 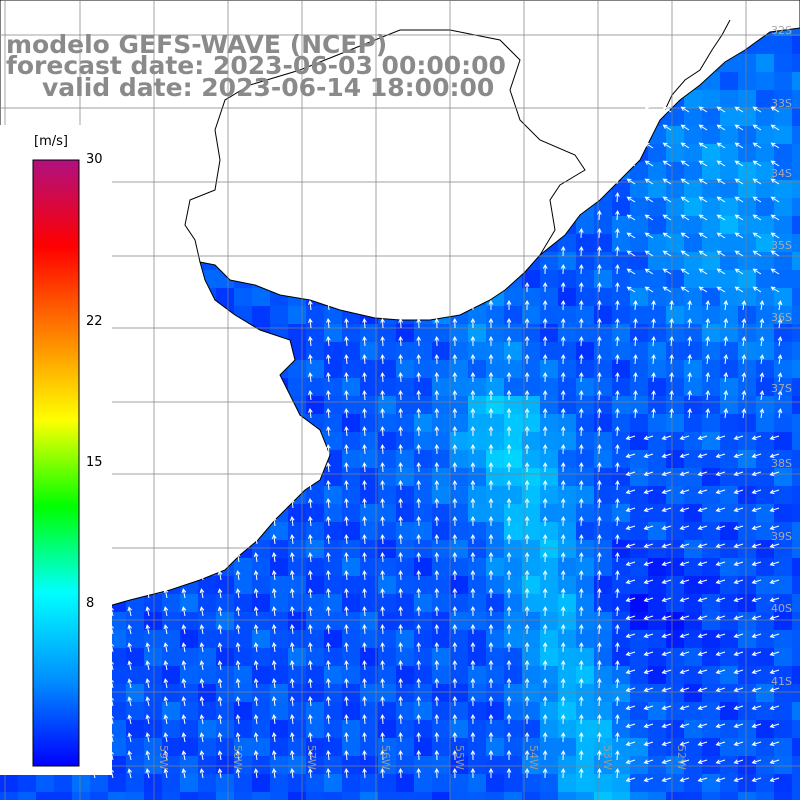 I want to click on colorbar-tick-label: 30, so click(x=94, y=159).